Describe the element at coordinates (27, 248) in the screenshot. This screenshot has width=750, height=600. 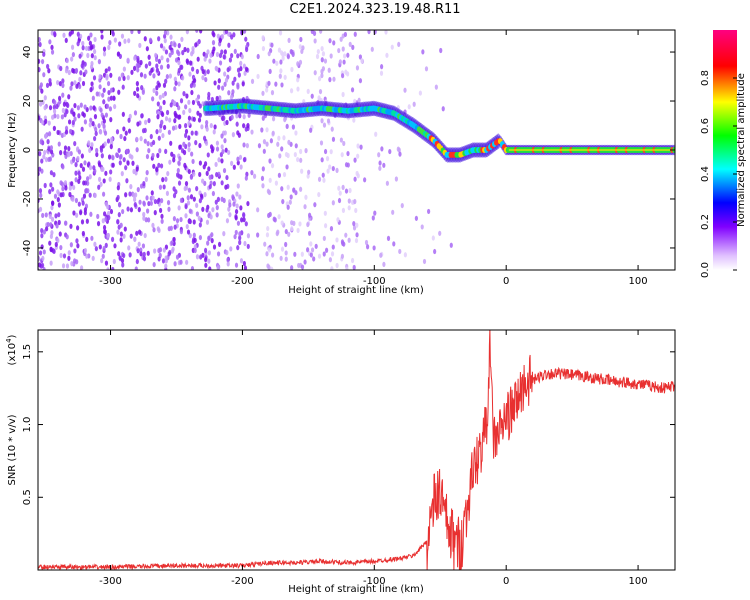
I see `y-tick-label: -40` at that location.